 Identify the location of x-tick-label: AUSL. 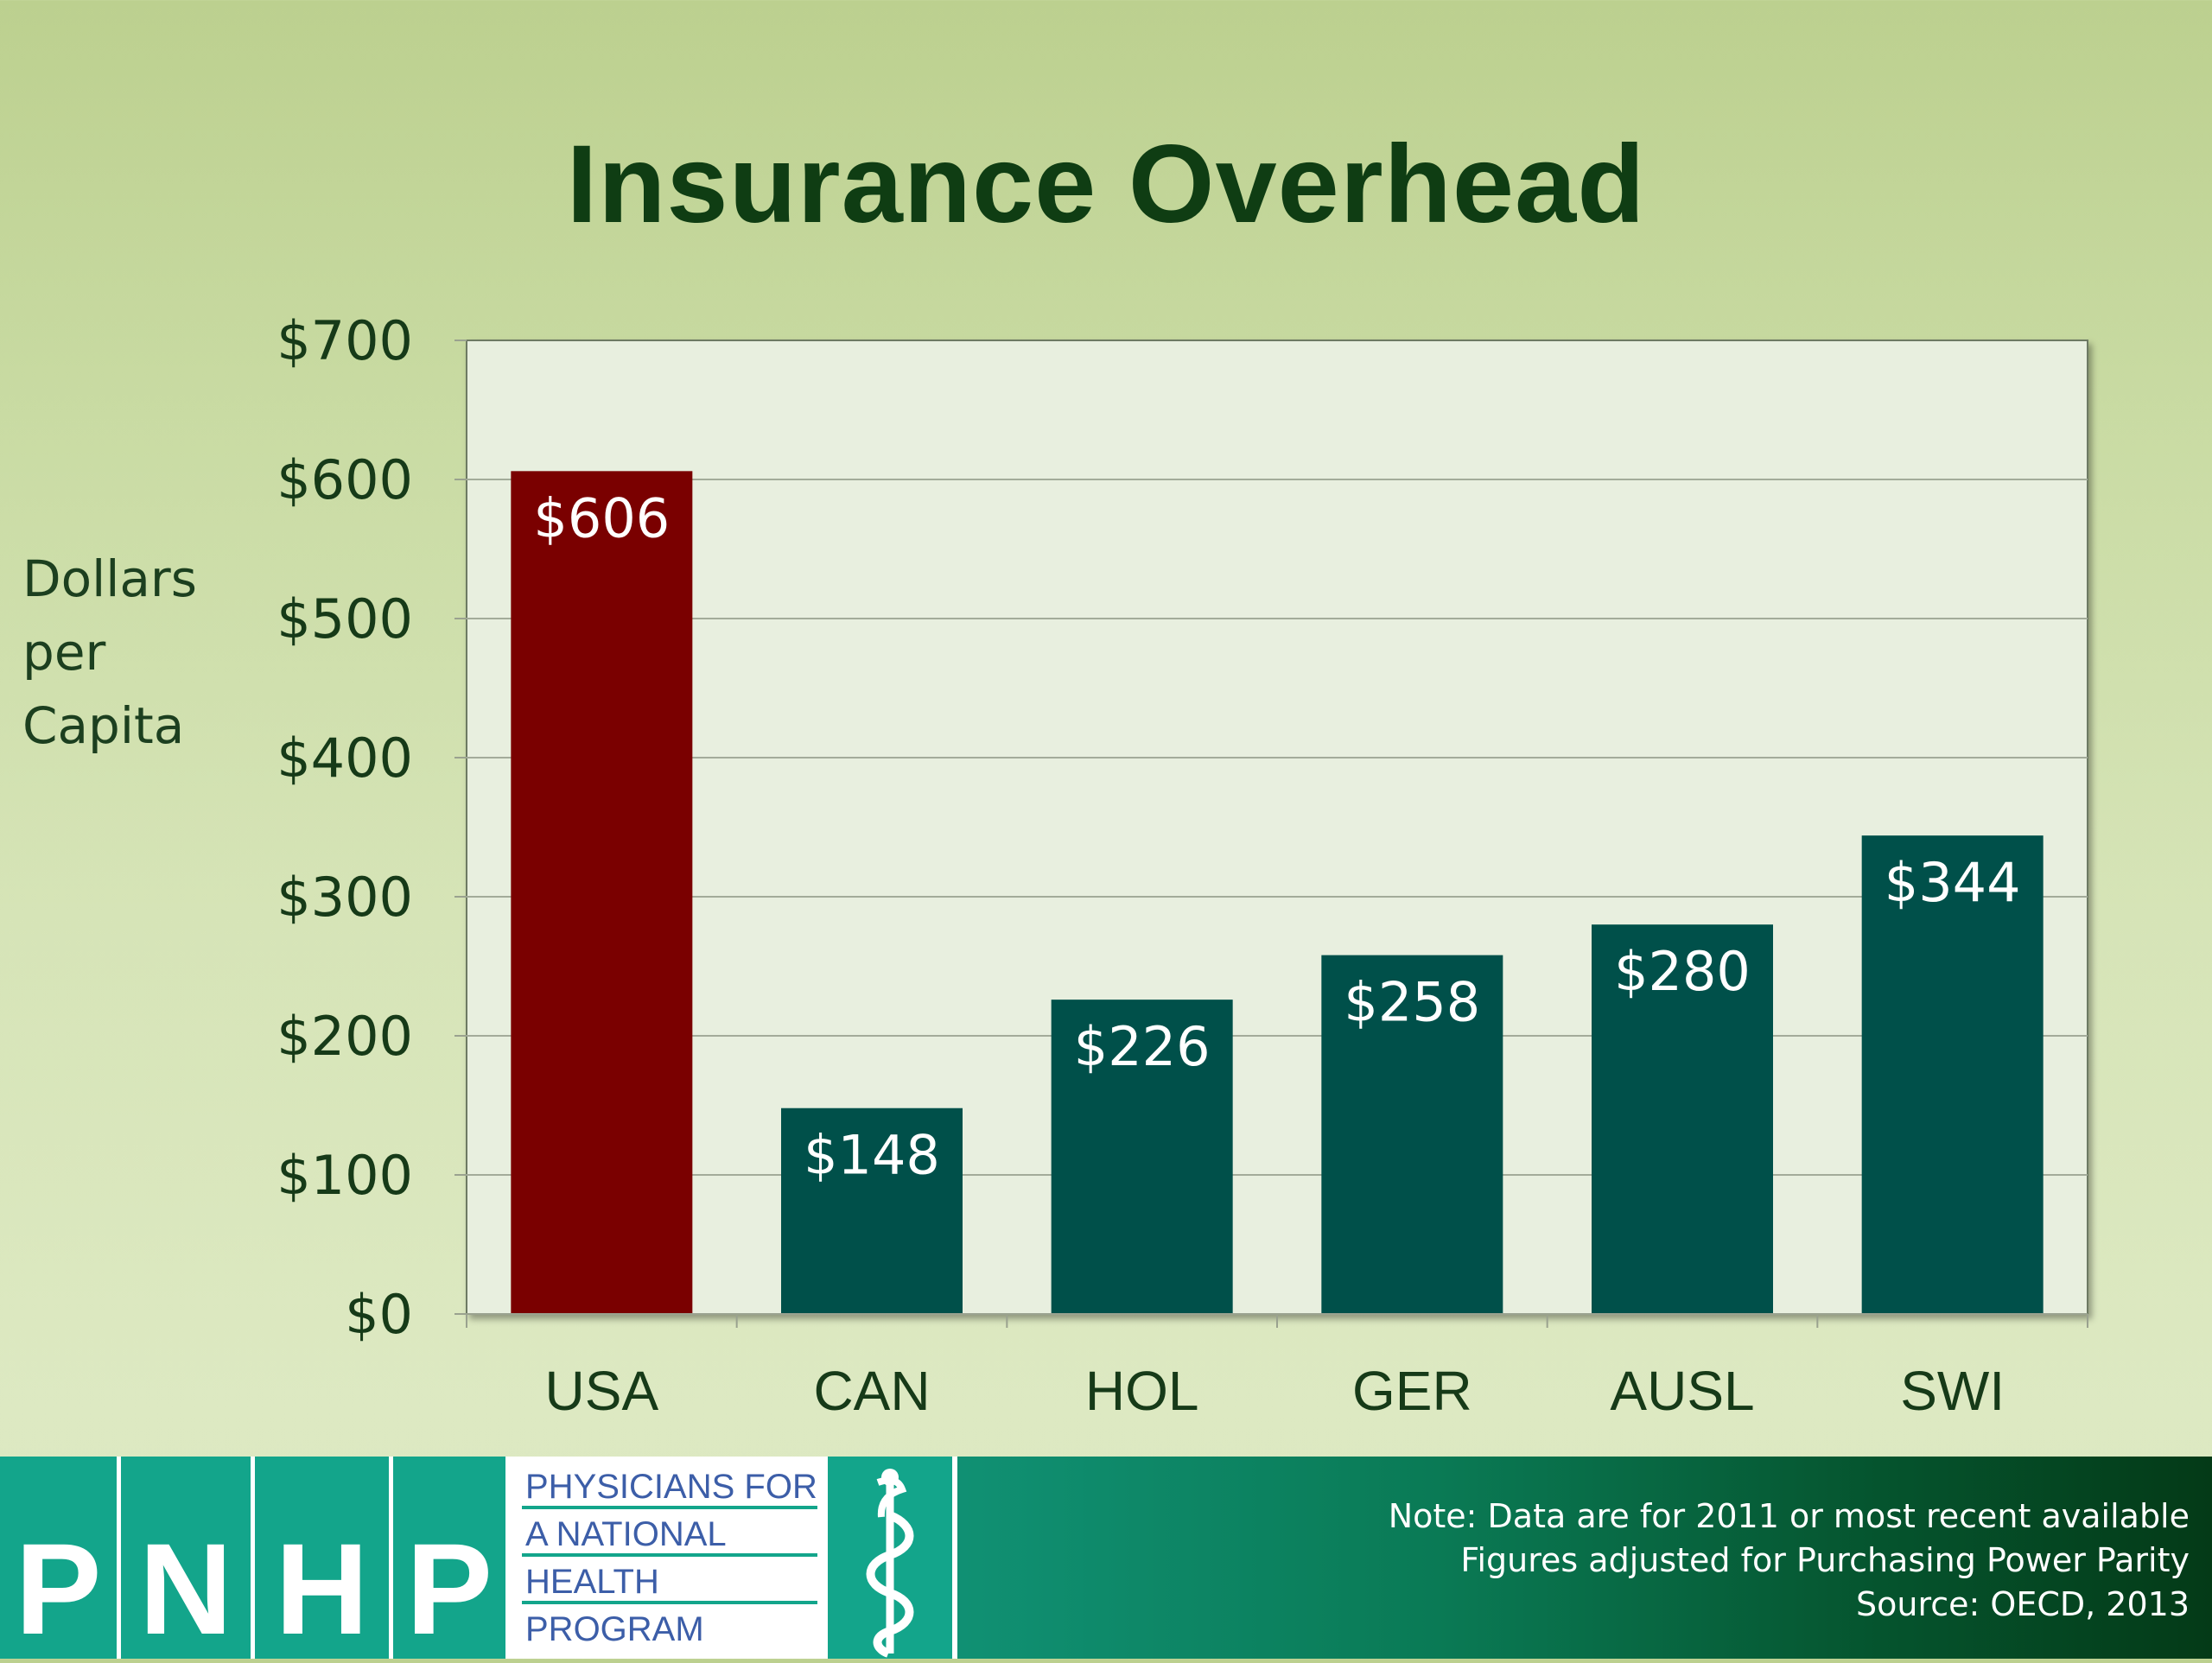
(1682, 1391).